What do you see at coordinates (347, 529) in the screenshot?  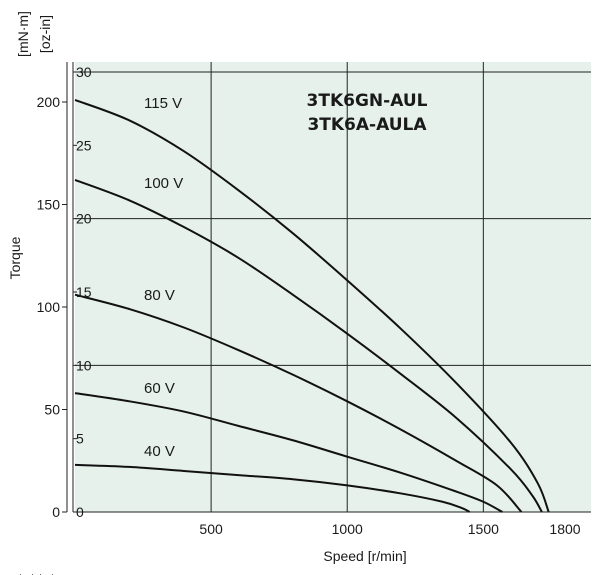 I see `tick-label-x: 1000` at bounding box center [347, 529].